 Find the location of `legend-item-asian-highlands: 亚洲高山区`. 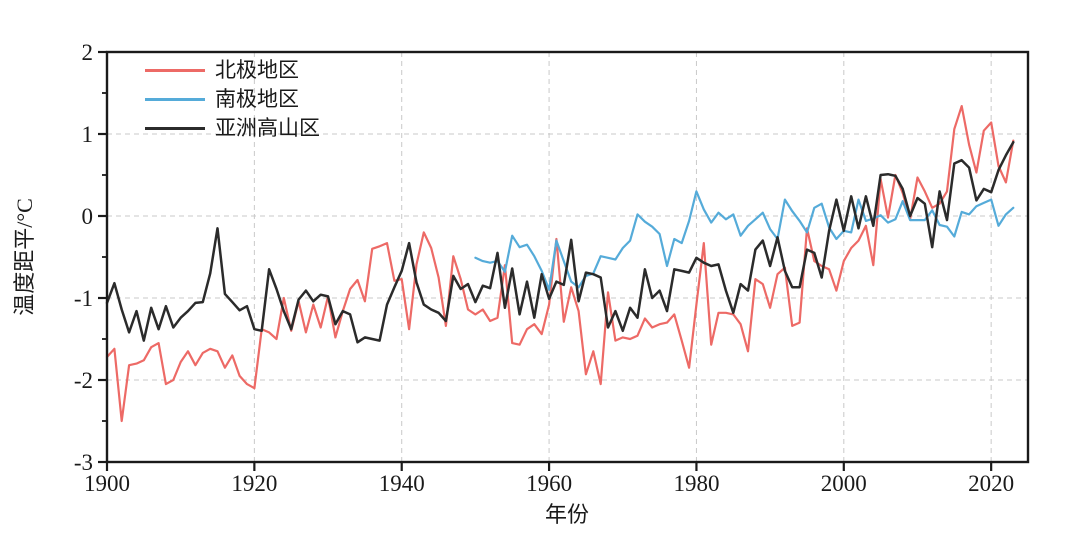

legend-item-asian-highlands: 亚洲高山区 is located at coordinates (232, 128).